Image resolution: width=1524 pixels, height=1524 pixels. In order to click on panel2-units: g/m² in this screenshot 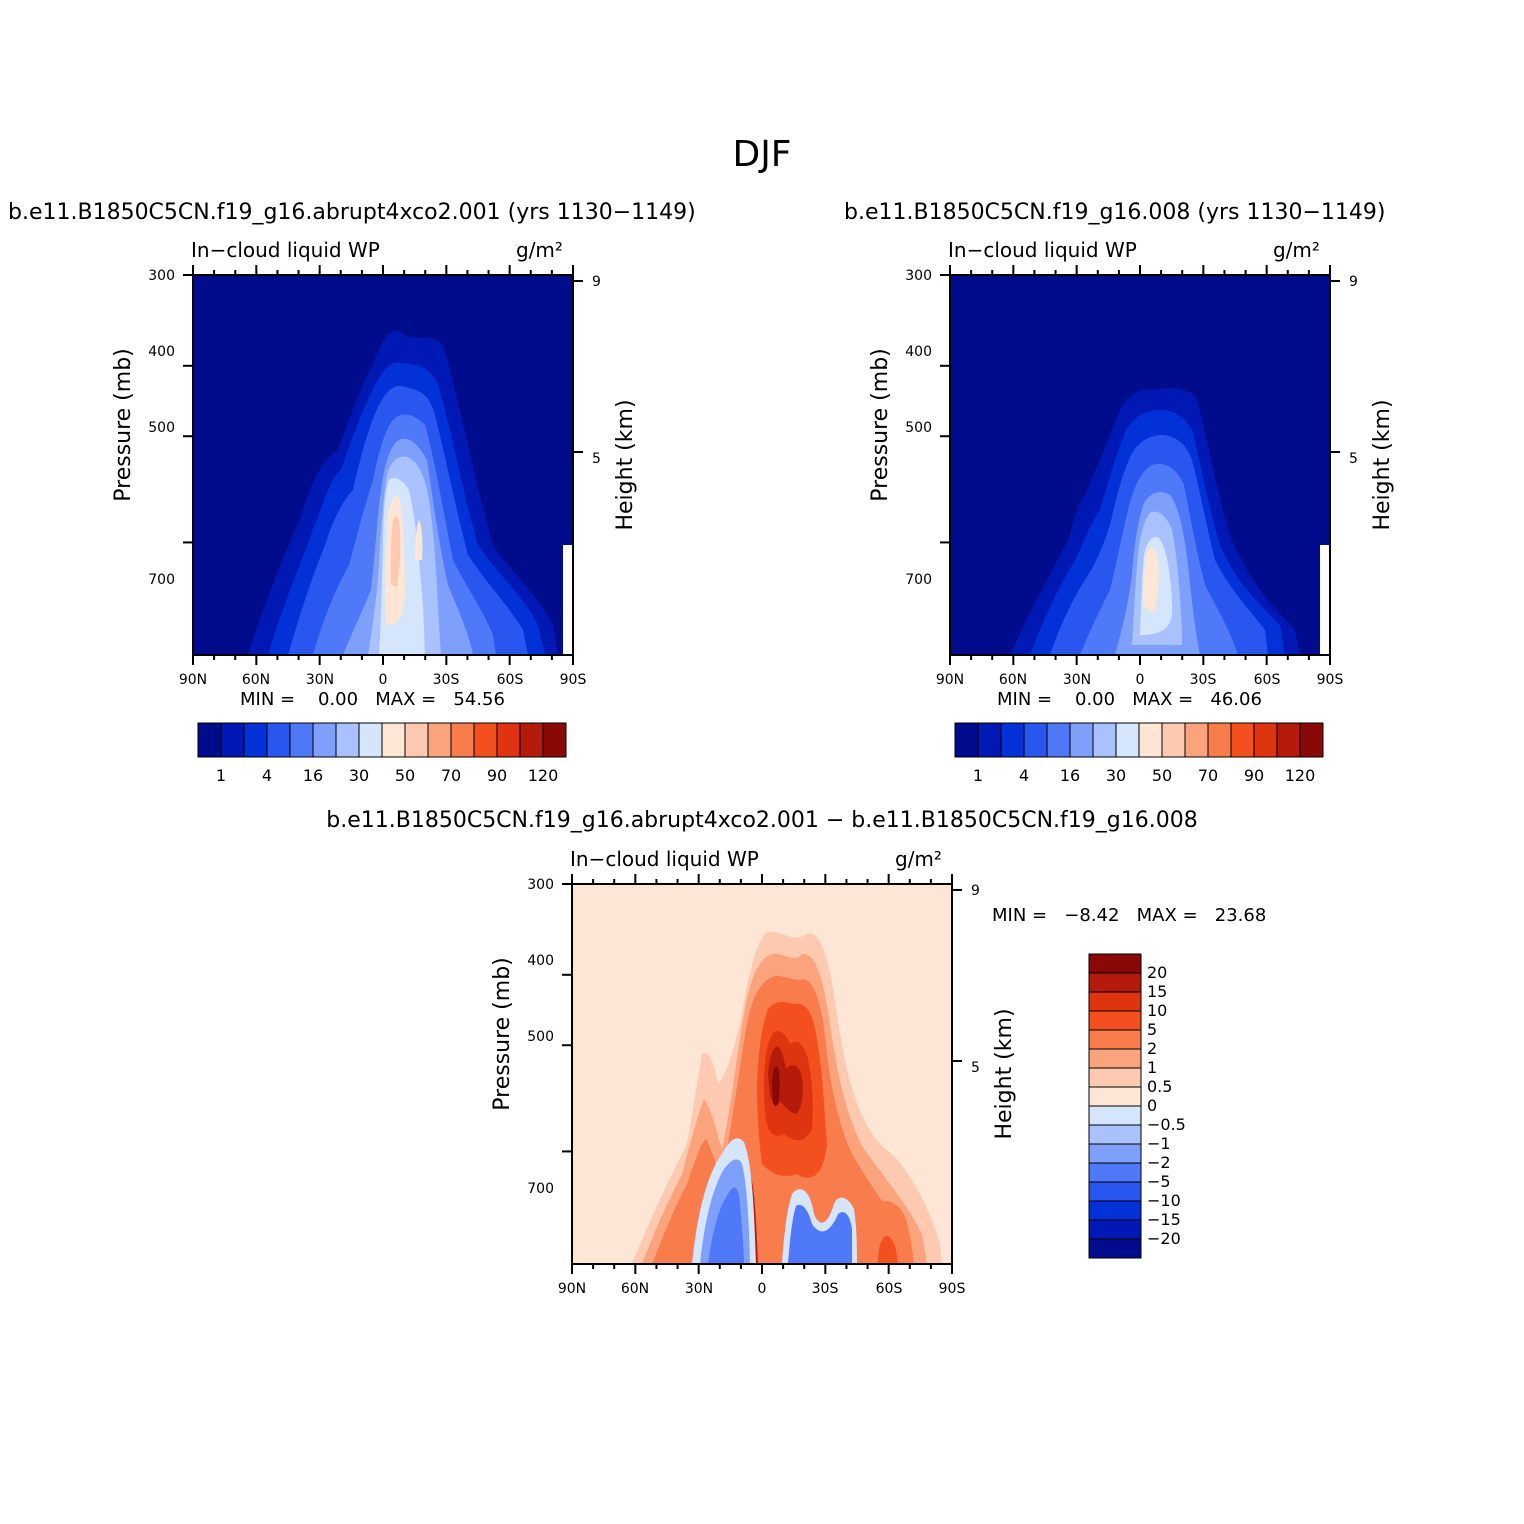, I will do `click(1296, 250)`.